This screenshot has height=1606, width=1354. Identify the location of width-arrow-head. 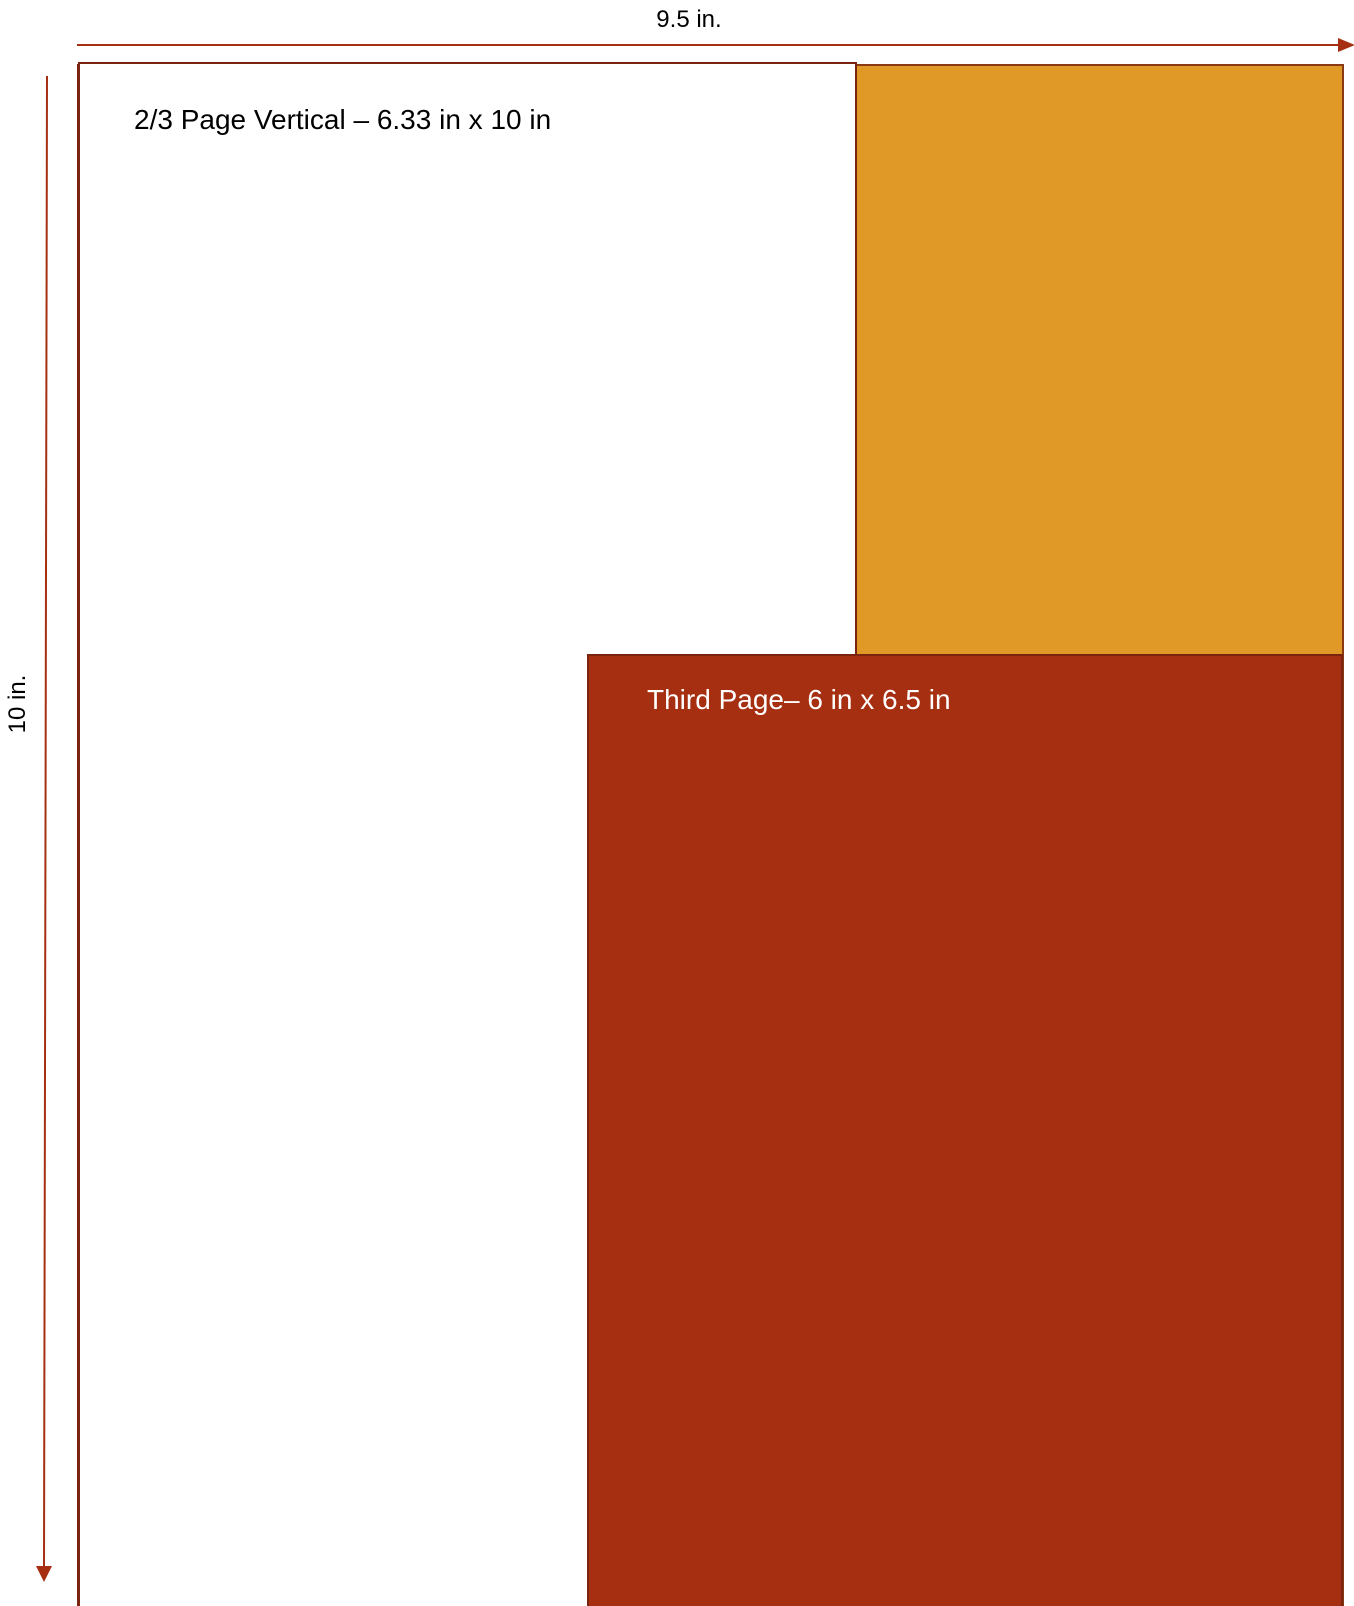
(1346, 45).